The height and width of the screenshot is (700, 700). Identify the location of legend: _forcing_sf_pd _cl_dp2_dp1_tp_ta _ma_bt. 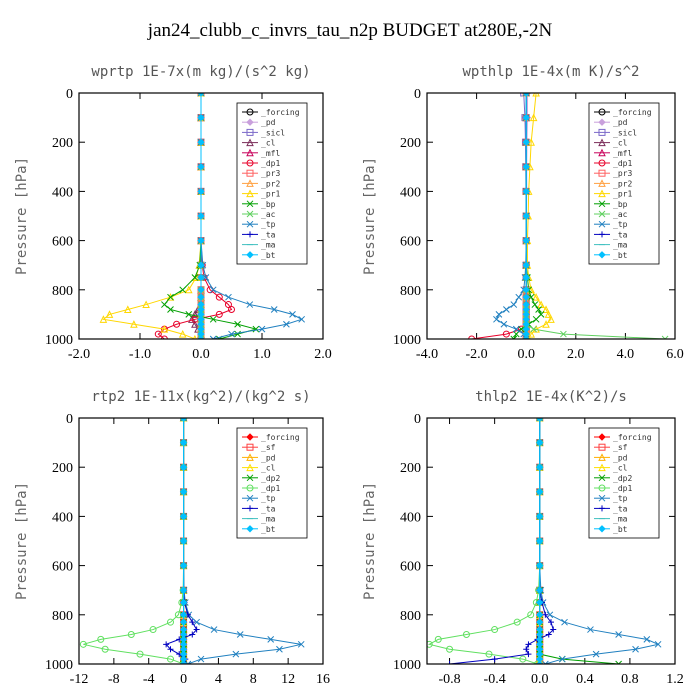
(624, 483).